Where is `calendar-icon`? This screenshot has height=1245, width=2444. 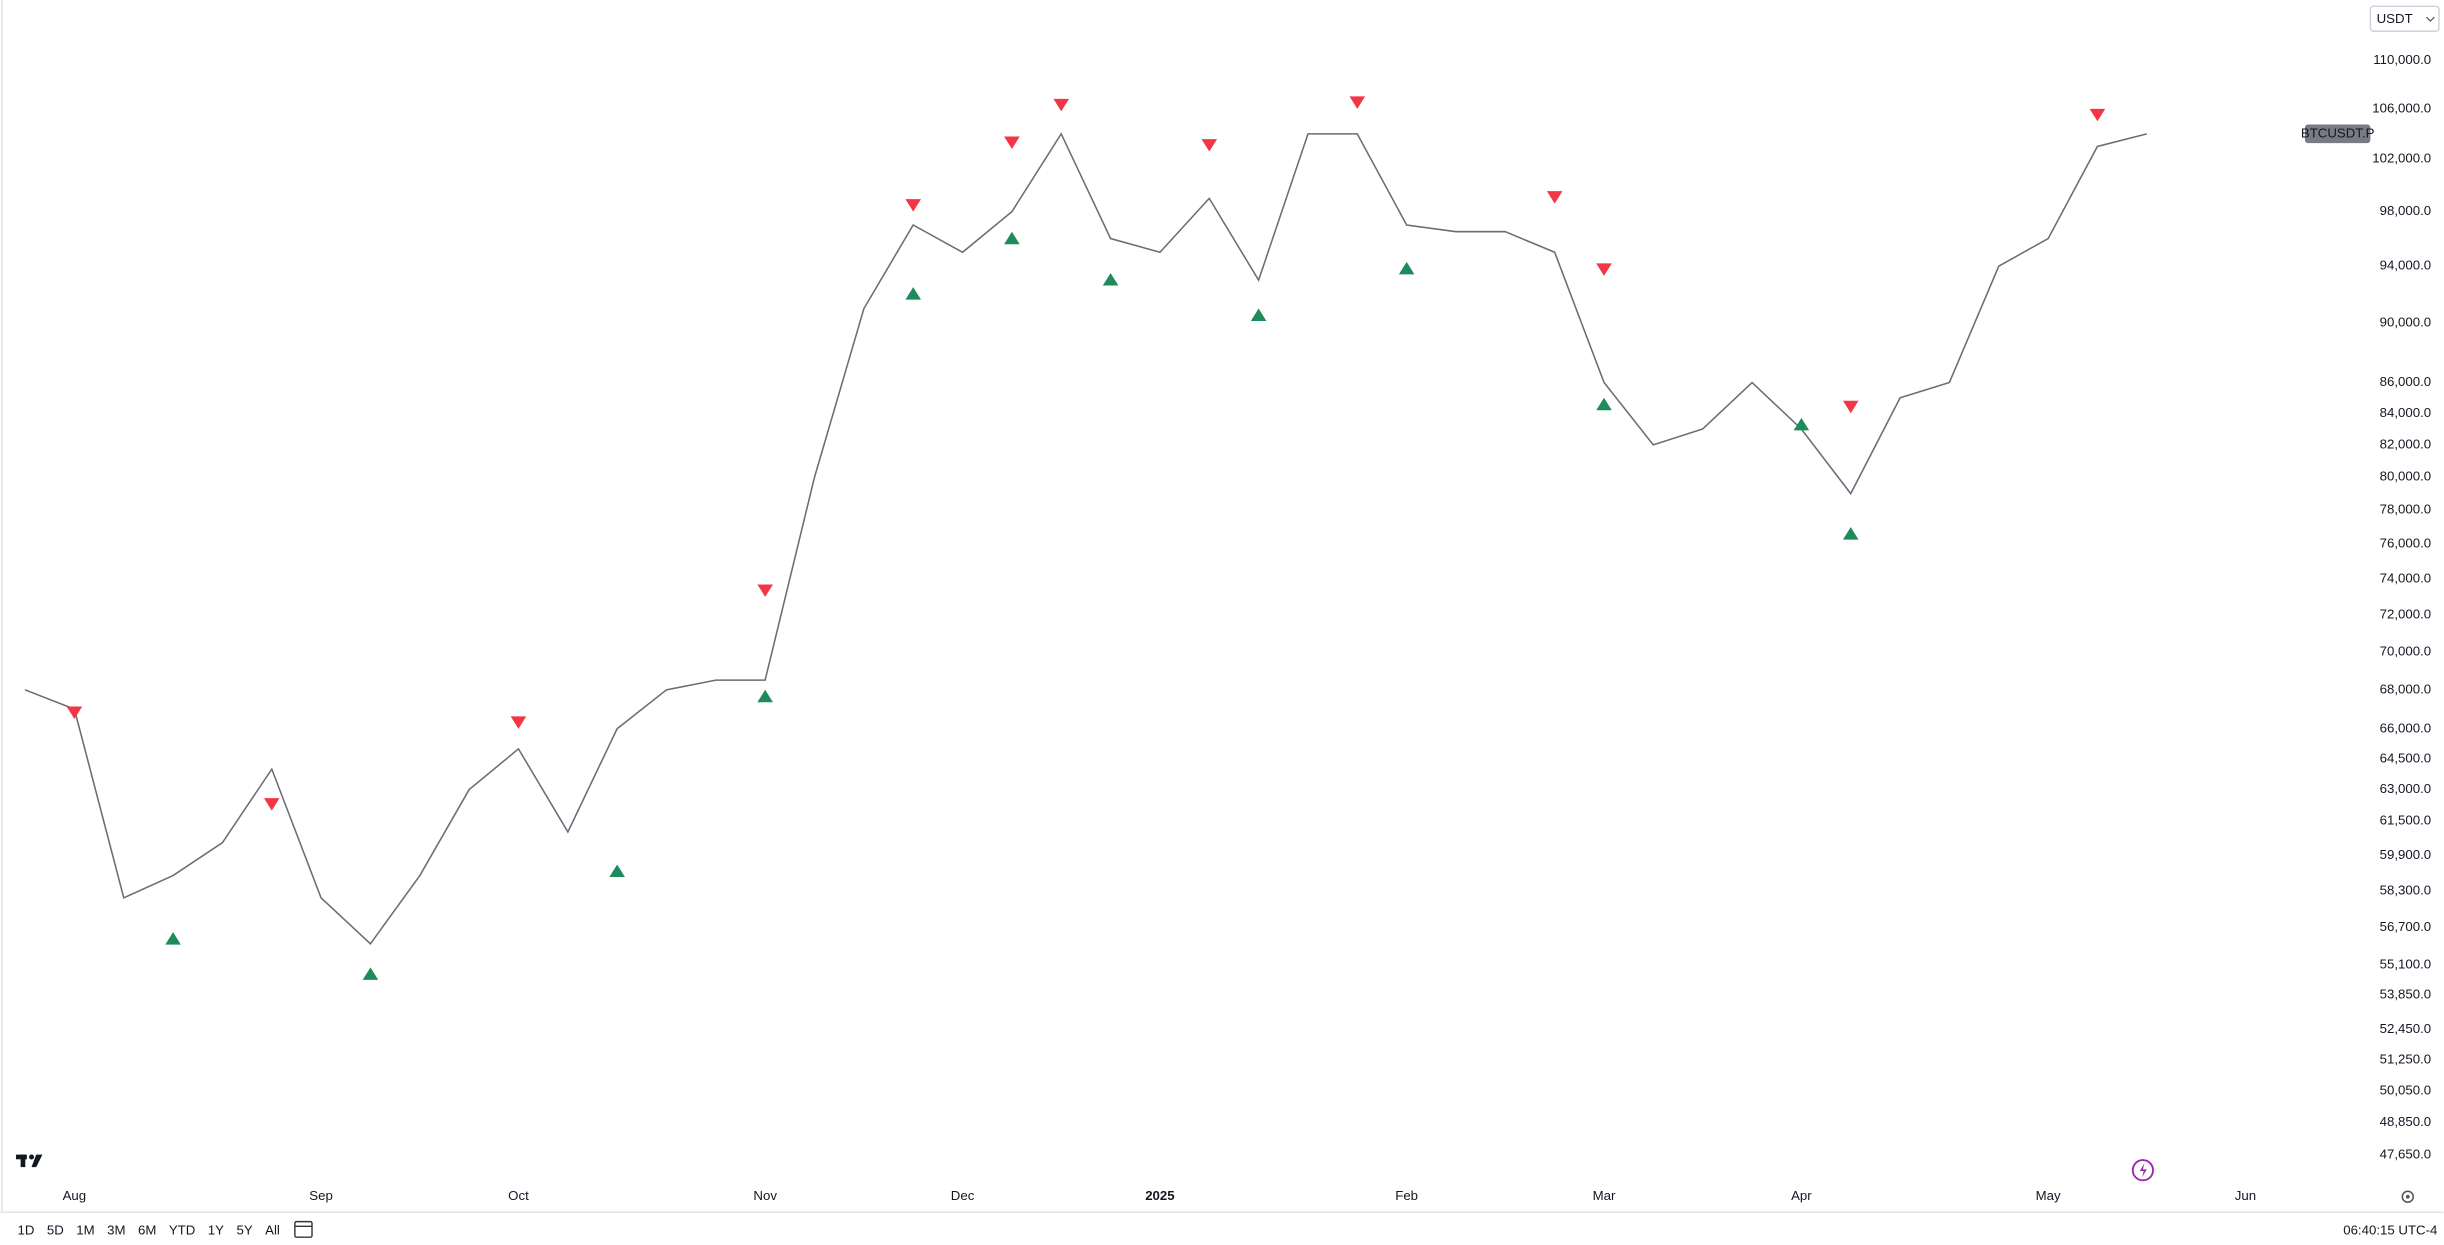
calendar-icon is located at coordinates (303, 1229).